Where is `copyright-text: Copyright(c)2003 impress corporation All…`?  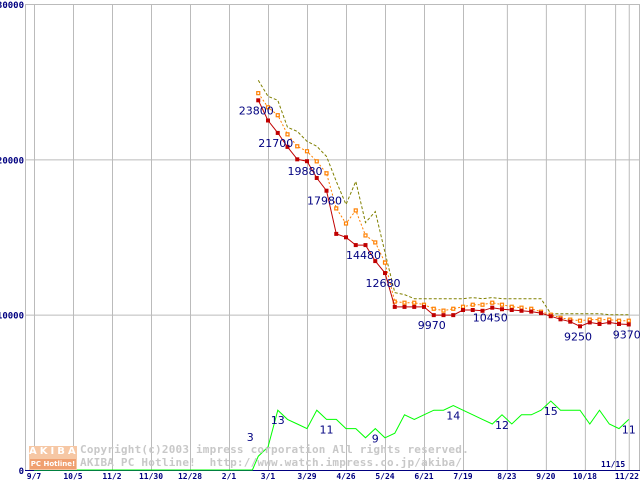
copyright-text: Copyright(c)2003 impress corporation All… is located at coordinates (274, 449).